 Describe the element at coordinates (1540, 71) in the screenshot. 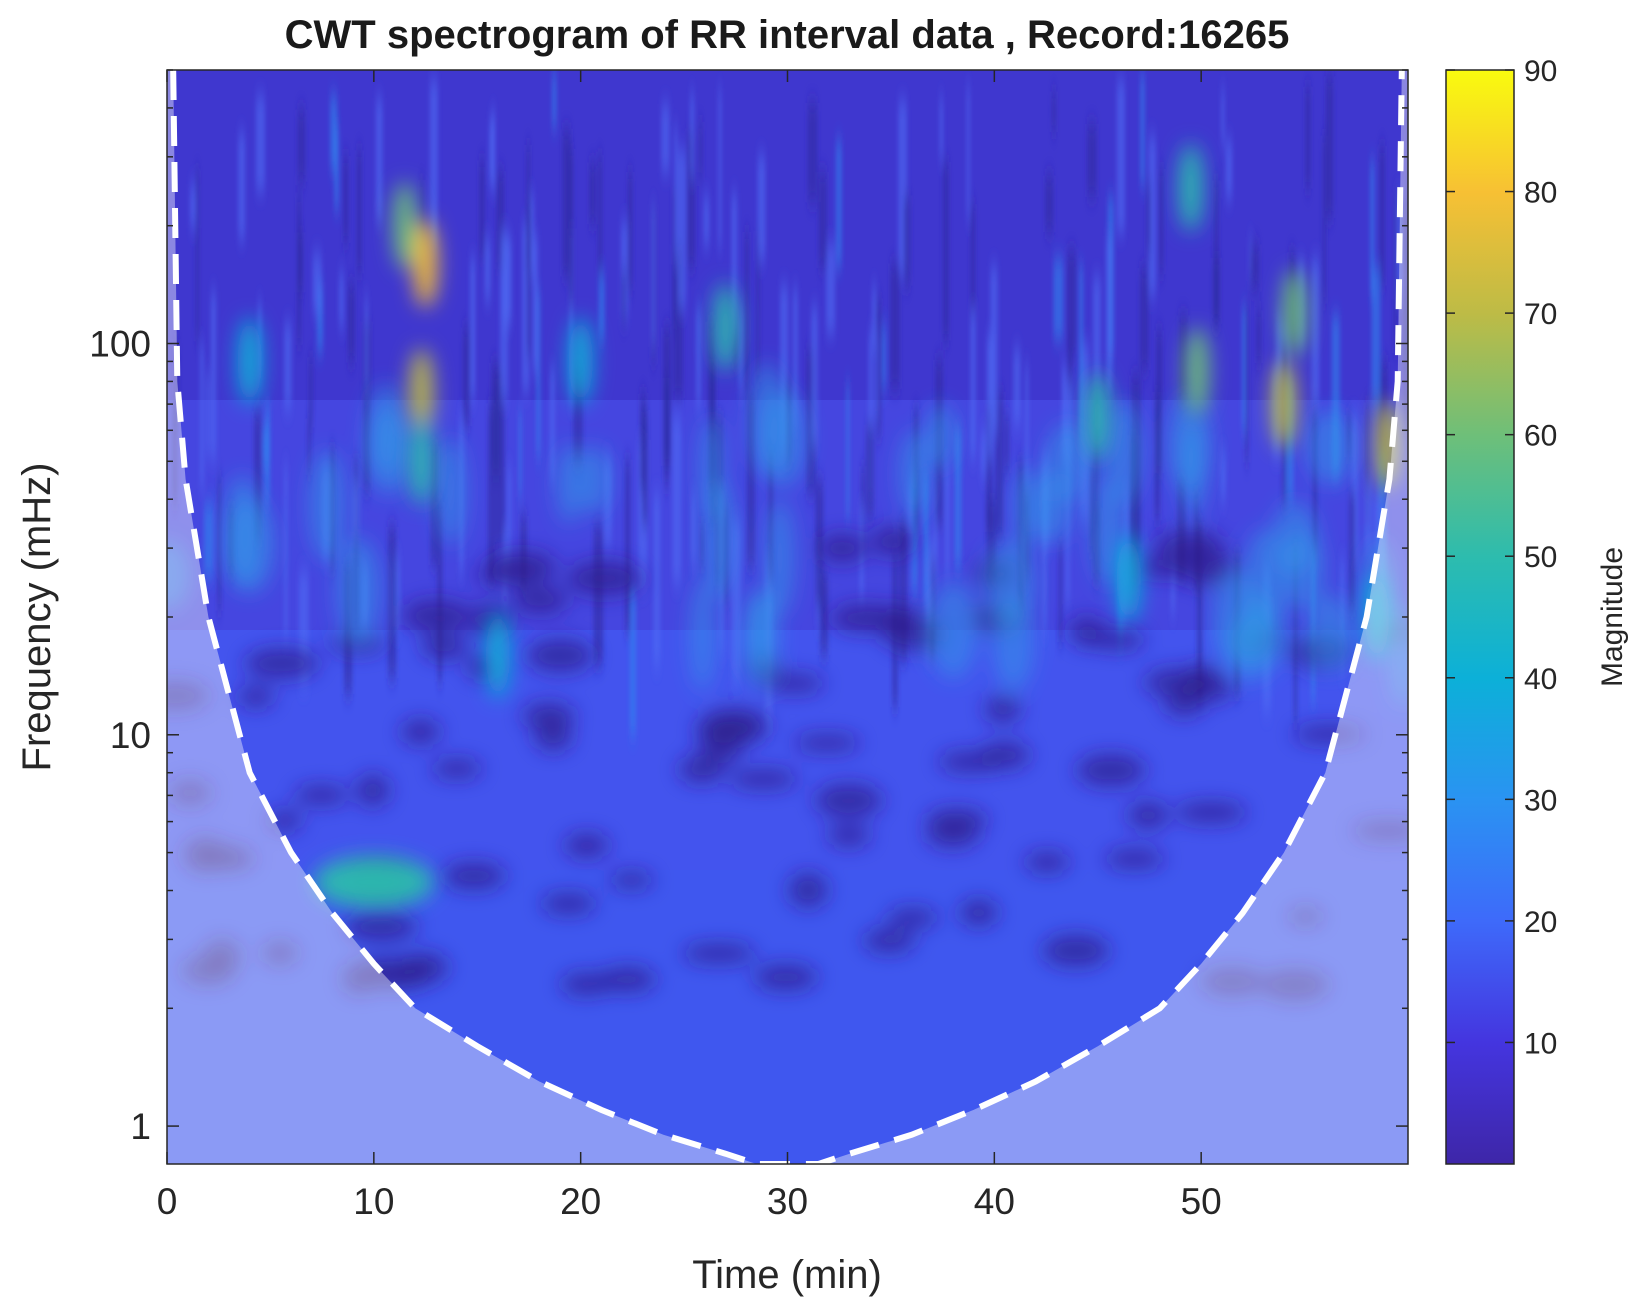

I see `colorbar-tick-label: 90` at that location.